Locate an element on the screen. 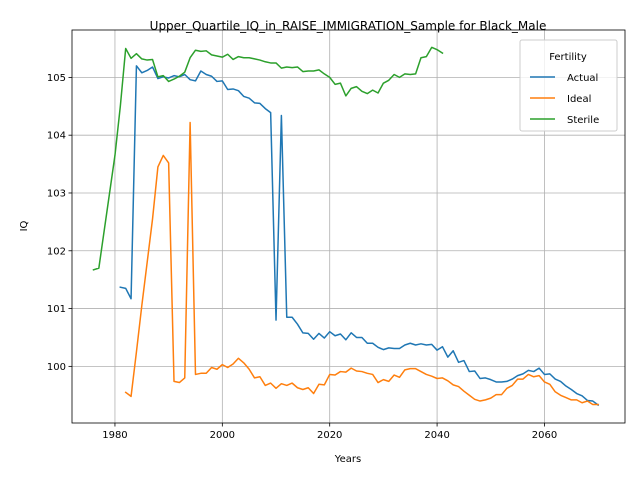 The width and height of the screenshot is (640, 480). legend: Fertility Actual Ideal Sterile is located at coordinates (568, 85).